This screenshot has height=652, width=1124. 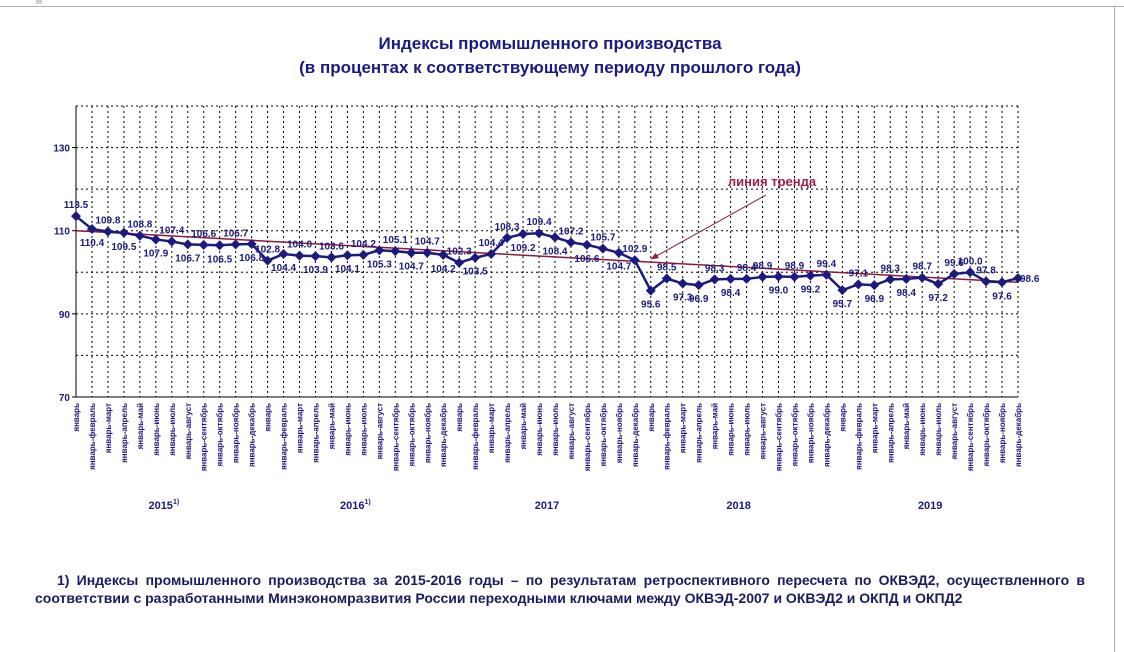 What do you see at coordinates (738, 506) in the screenshot?
I see `year-label: 2018` at bounding box center [738, 506].